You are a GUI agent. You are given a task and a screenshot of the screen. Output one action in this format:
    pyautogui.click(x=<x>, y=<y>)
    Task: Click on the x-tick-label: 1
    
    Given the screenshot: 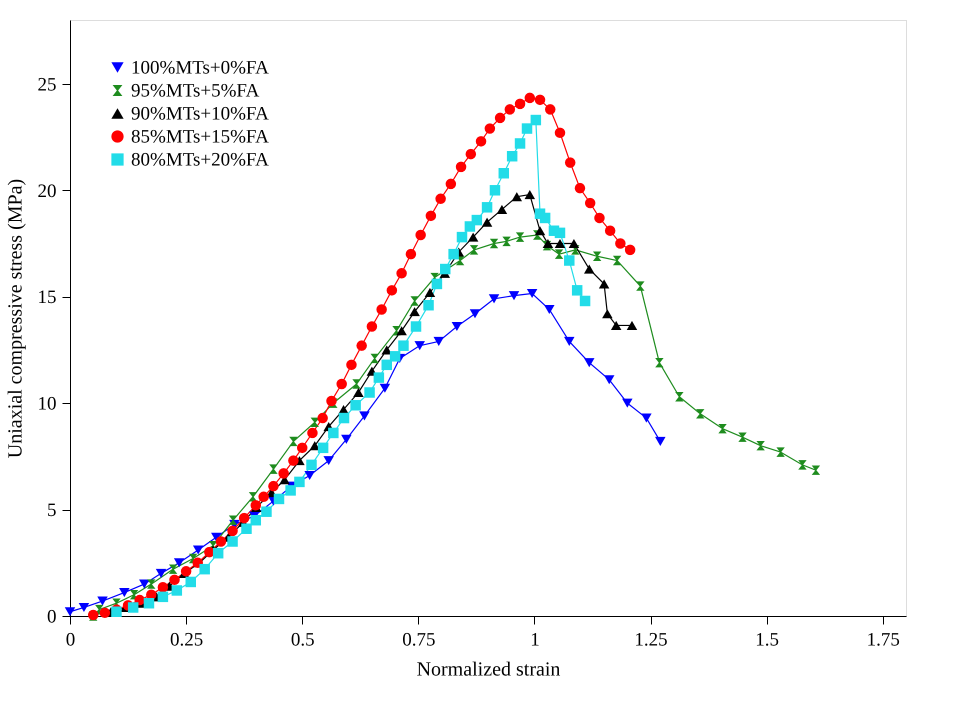 What is the action you would take?
    pyautogui.click(x=535, y=640)
    